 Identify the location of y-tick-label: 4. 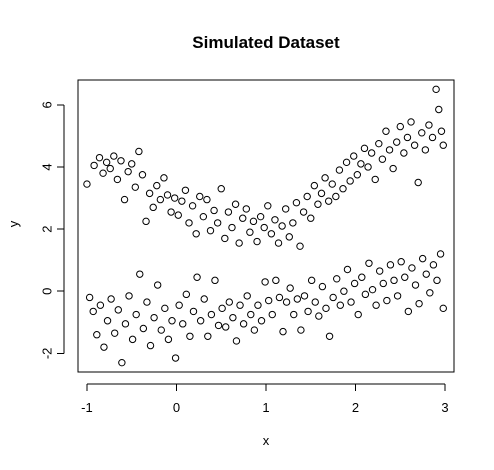
(46, 166).